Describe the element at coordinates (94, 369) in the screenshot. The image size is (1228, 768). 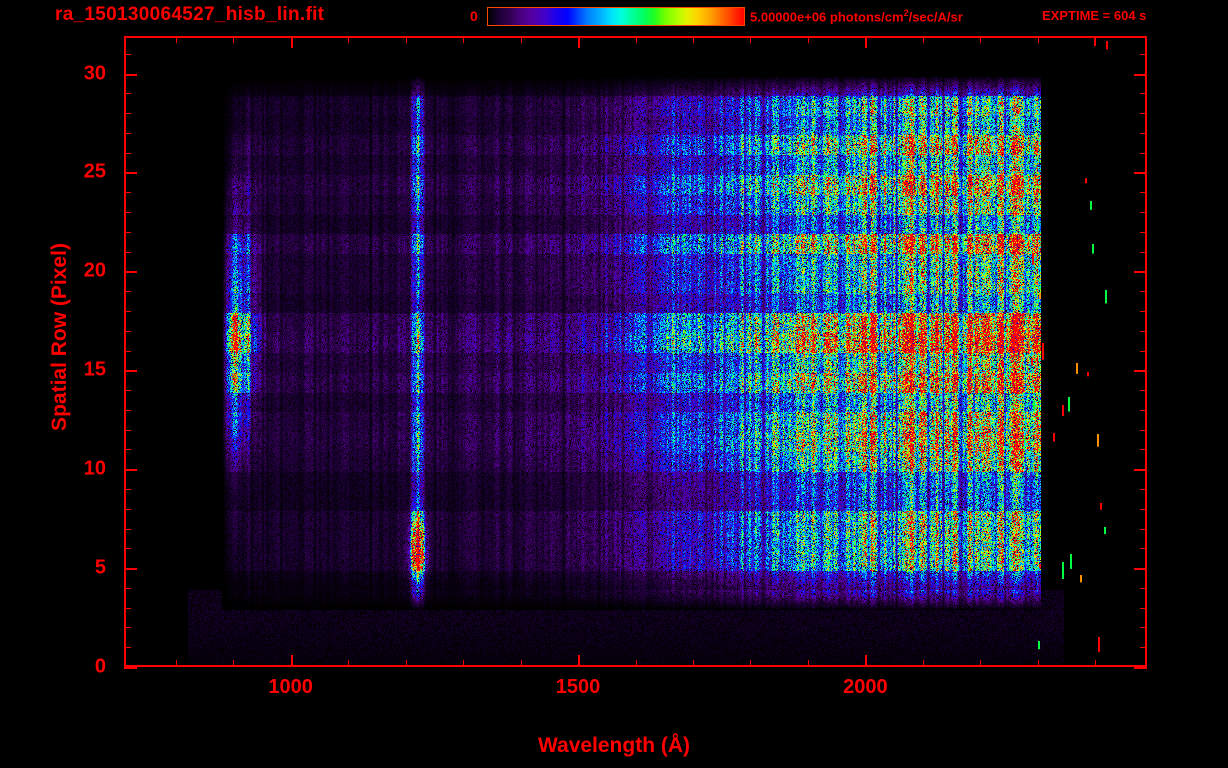
I see `y-tick-label-15: 15` at that location.